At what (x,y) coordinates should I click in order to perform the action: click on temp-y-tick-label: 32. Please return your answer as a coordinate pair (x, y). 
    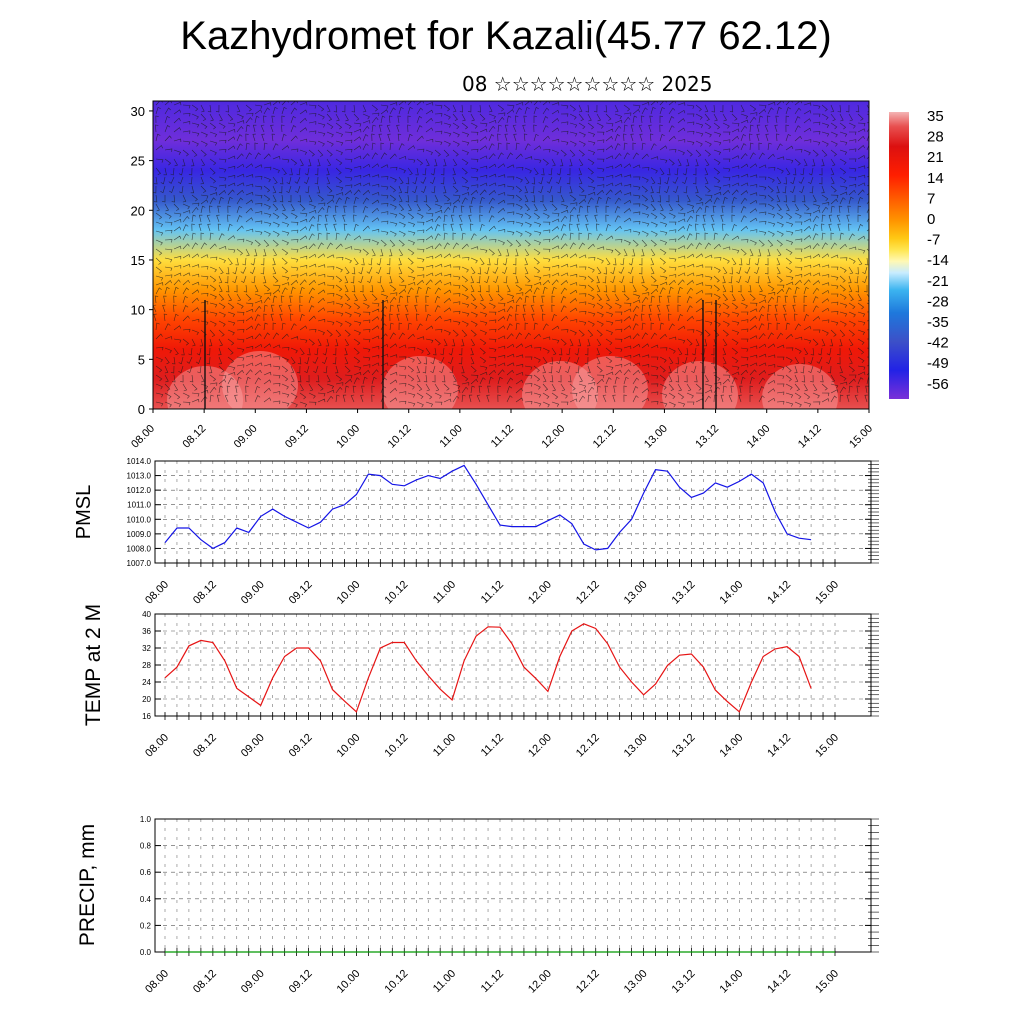
    Looking at the image, I should click on (146, 648).